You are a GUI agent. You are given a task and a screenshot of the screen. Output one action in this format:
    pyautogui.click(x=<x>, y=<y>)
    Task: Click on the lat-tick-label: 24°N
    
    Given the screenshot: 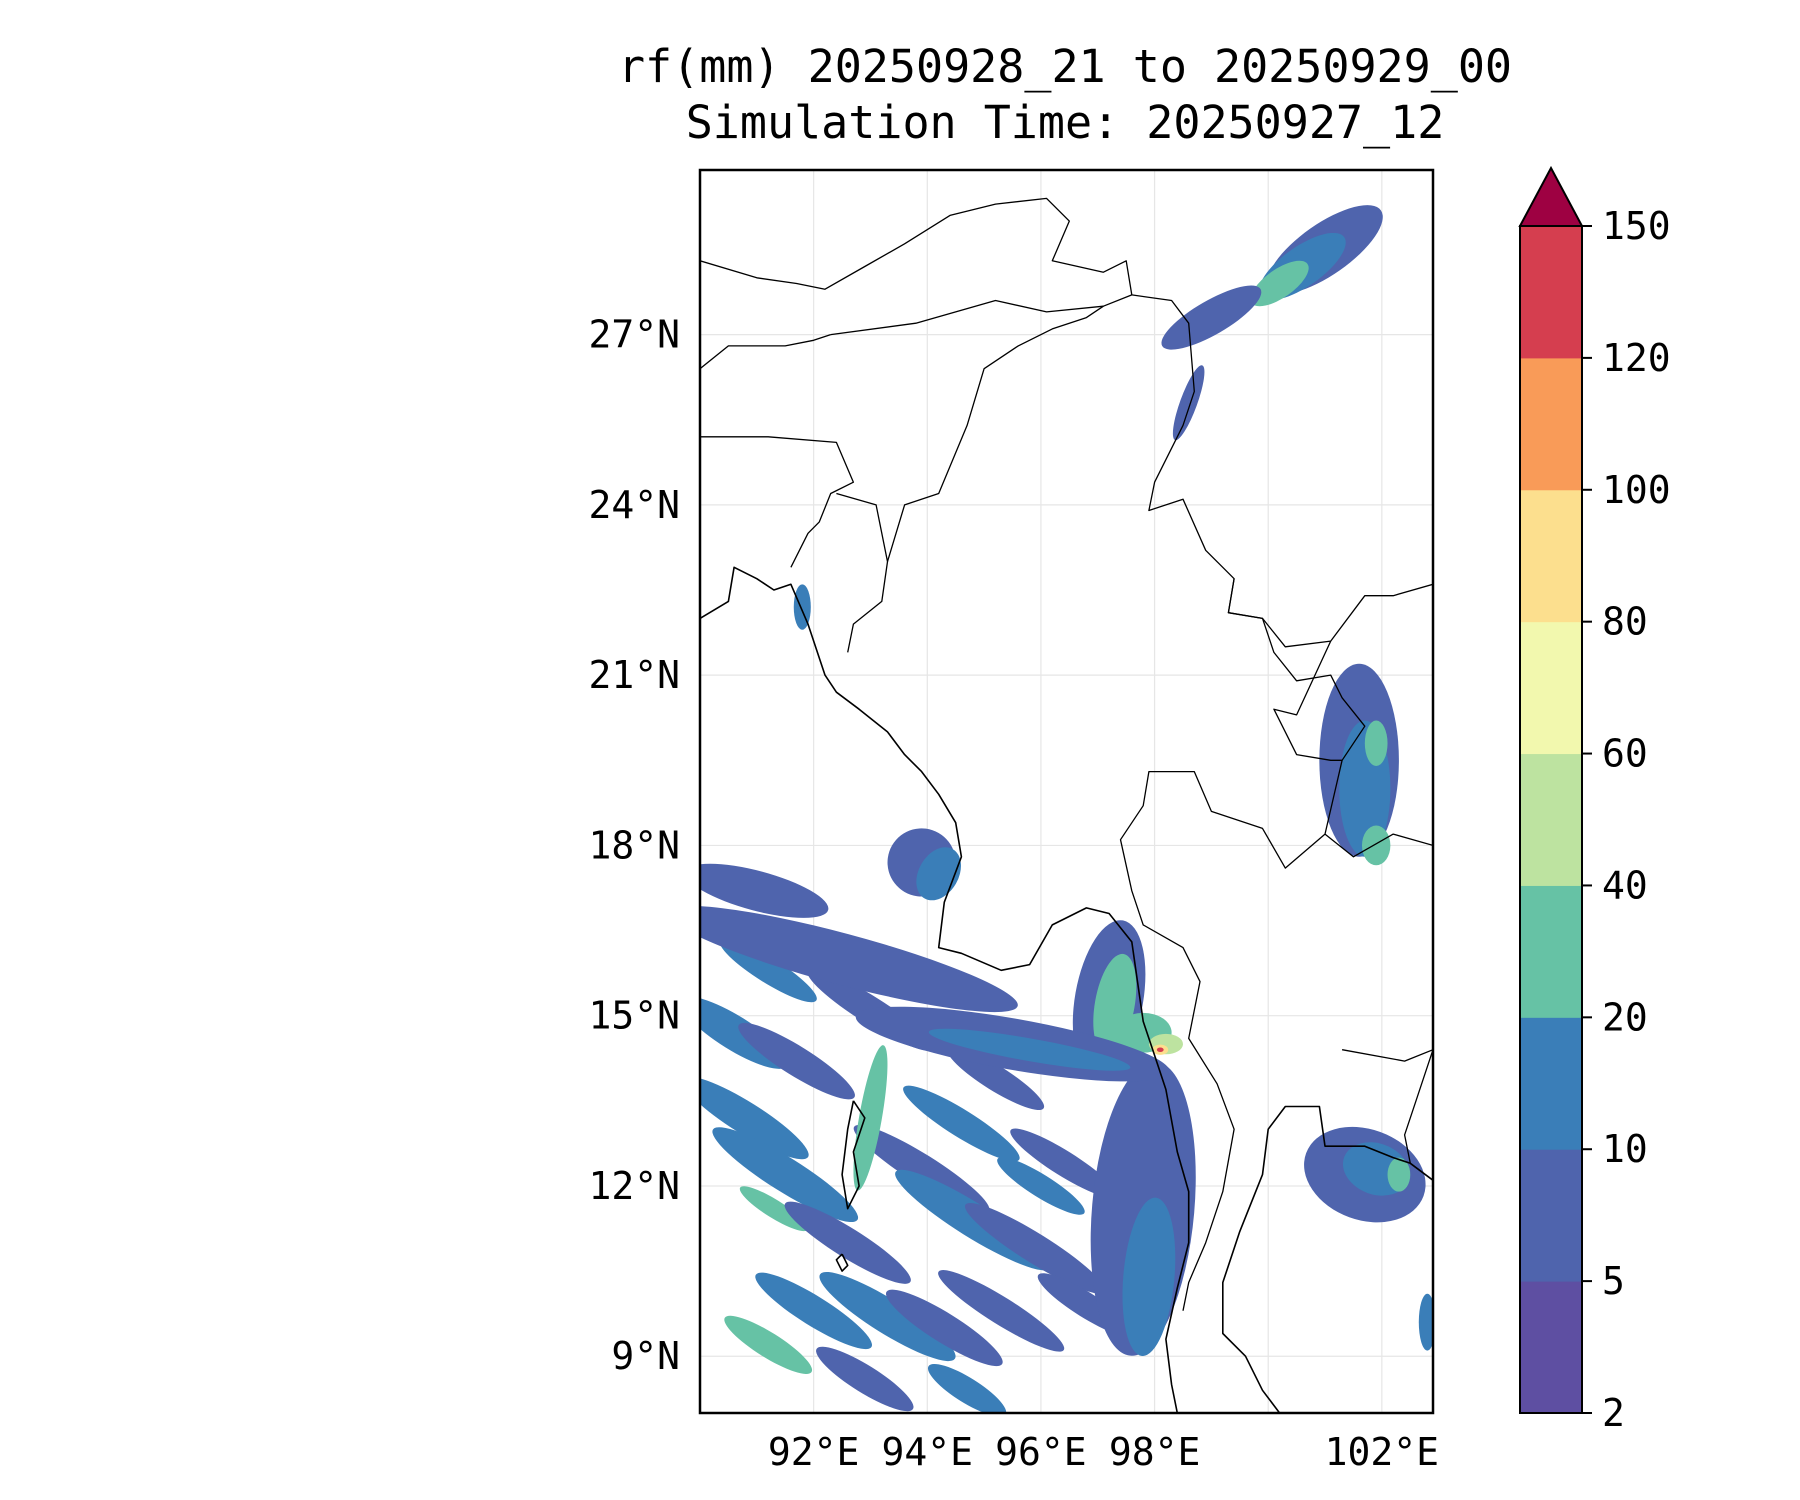 What is the action you would take?
    pyautogui.click(x=634, y=505)
    